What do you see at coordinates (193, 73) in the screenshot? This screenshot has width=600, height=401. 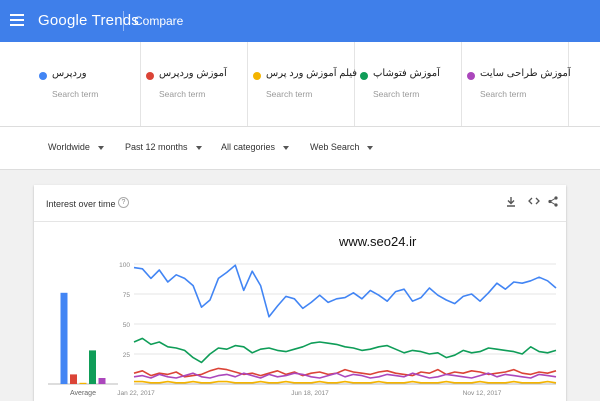 I see `search-term-label: آموزش وردپرس` at bounding box center [193, 73].